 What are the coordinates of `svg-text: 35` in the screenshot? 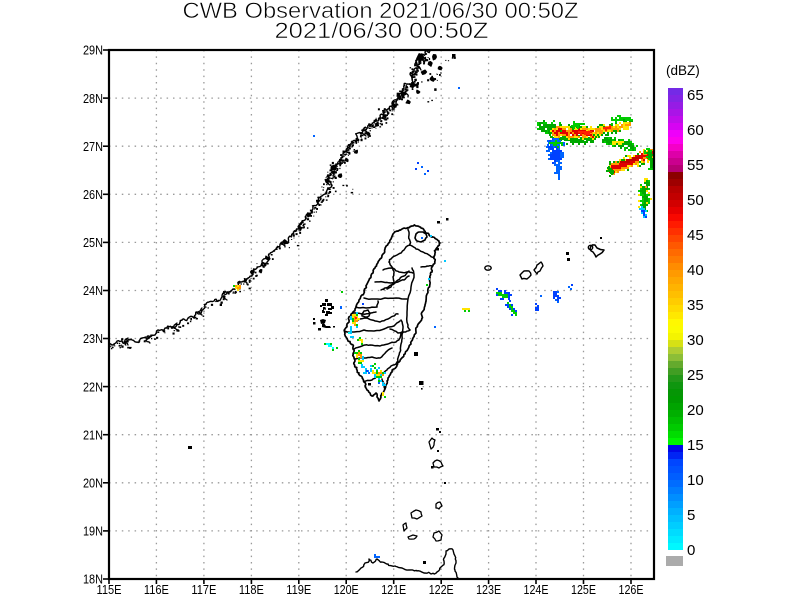 It's located at (695, 305).